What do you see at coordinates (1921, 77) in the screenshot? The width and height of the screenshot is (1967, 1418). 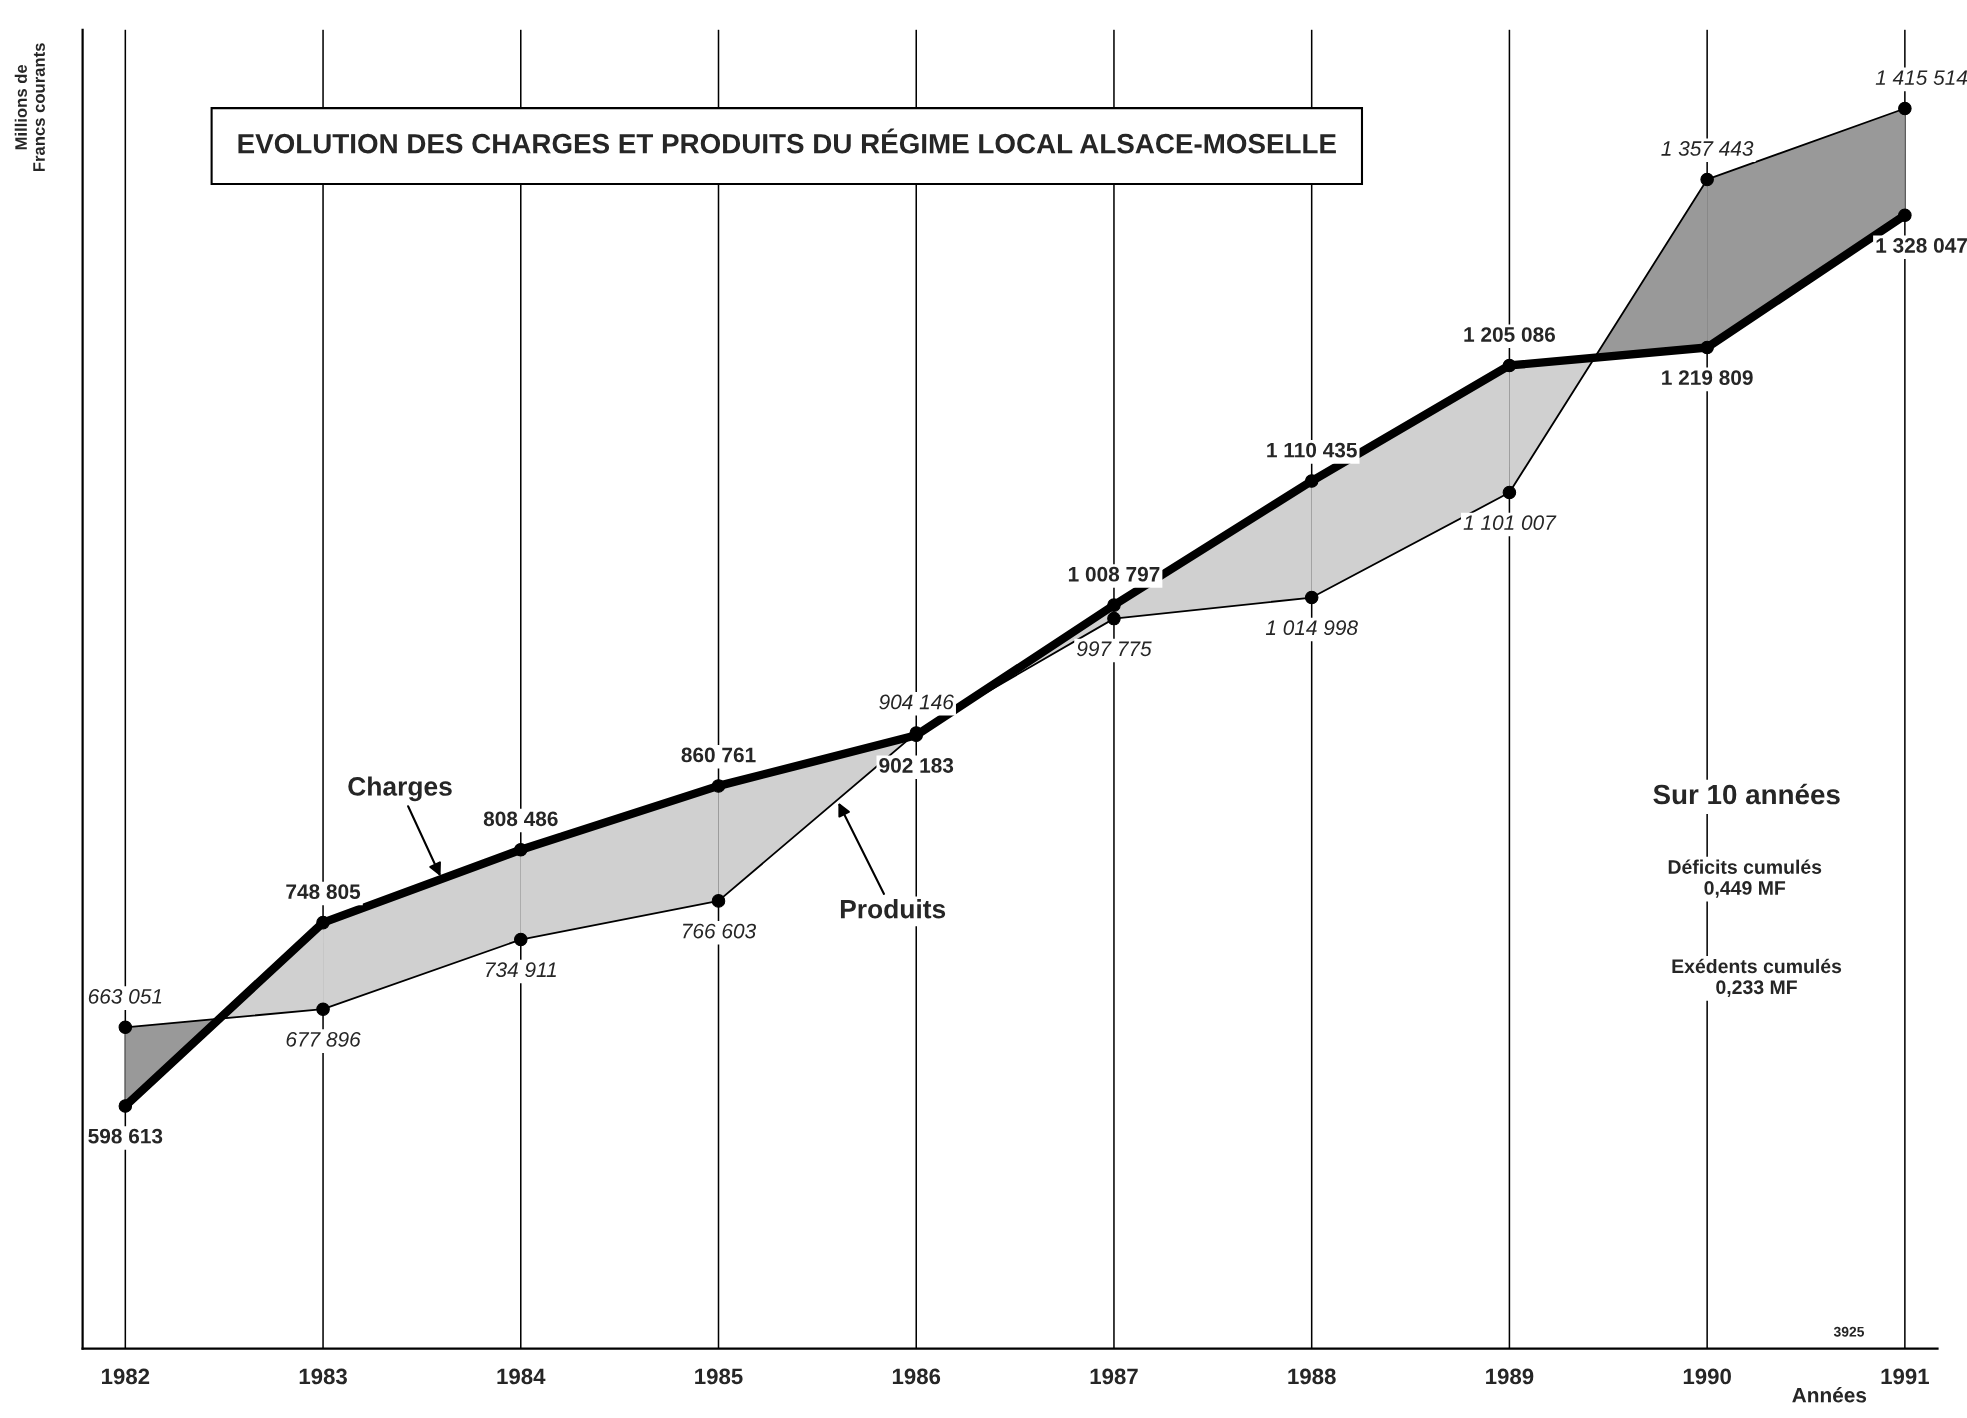 I see `data-label: 1 415 514` at bounding box center [1921, 77].